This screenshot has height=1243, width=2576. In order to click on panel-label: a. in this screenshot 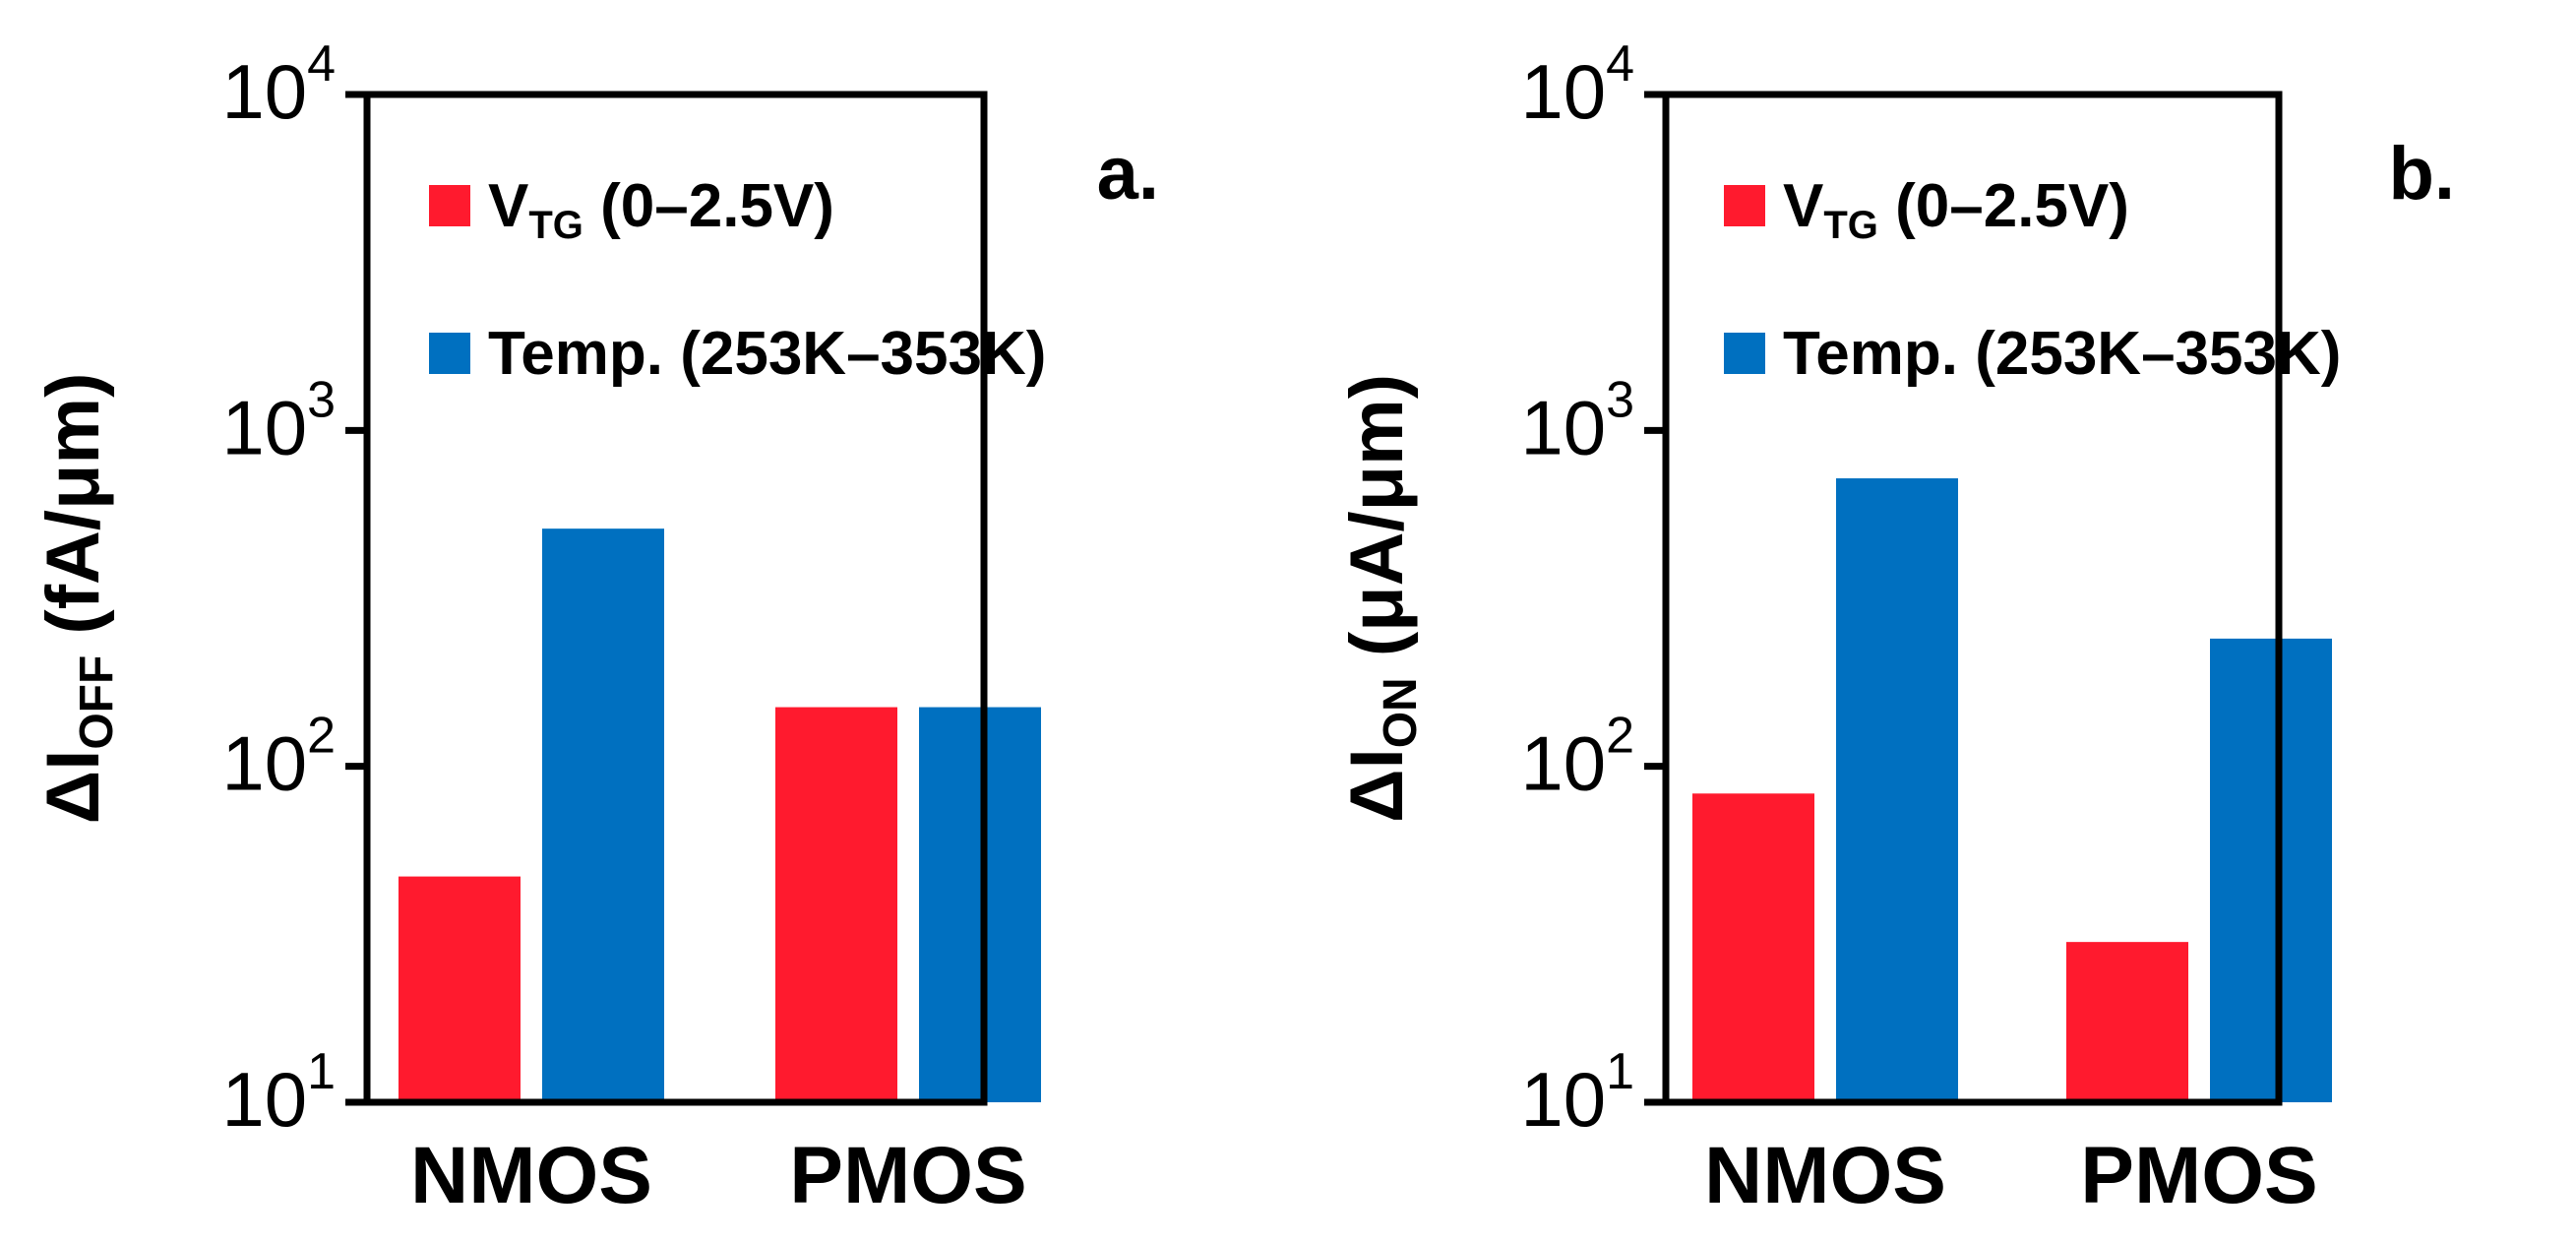, I will do `click(1128, 174)`.